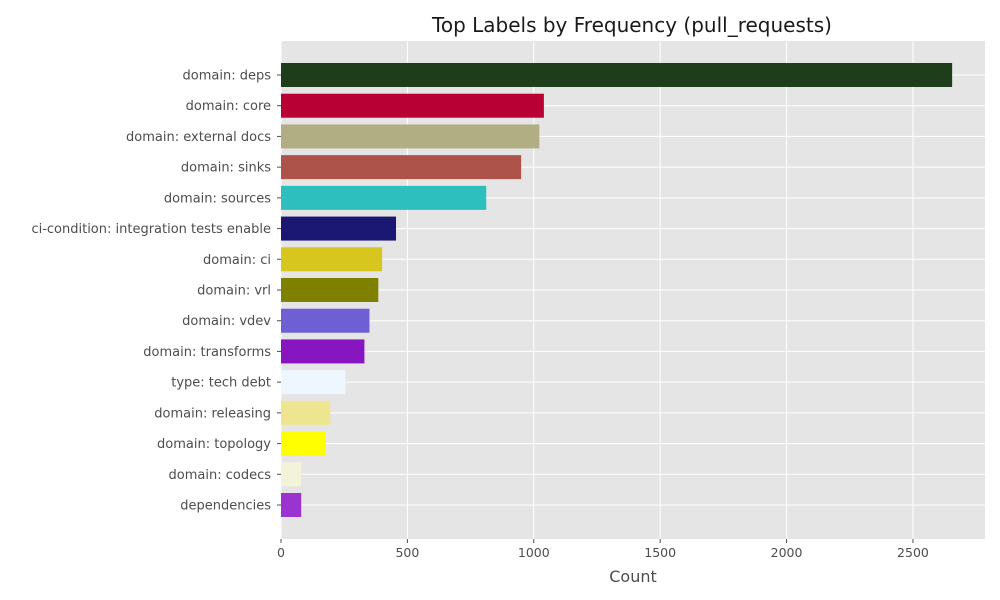 The image size is (1000, 600). What do you see at coordinates (151, 229) in the screenshot?
I see `category-label: ci-condition: integration tests enable` at bounding box center [151, 229].